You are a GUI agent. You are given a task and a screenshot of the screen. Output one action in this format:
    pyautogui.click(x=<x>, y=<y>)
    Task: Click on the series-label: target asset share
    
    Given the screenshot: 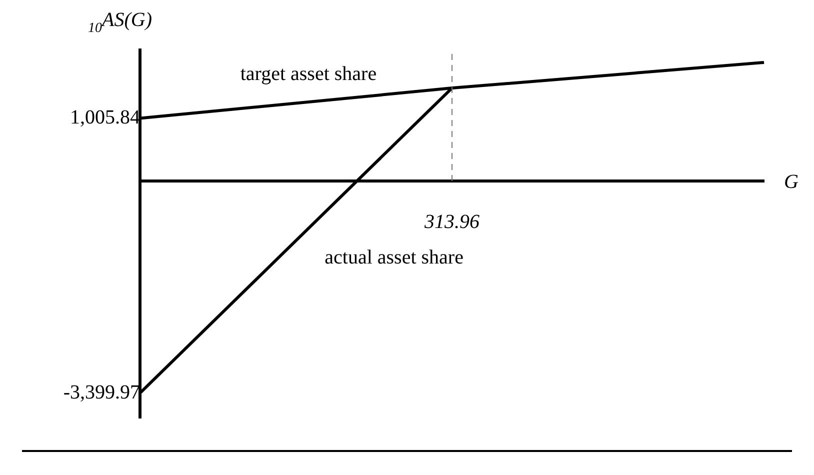 What is the action you would take?
    pyautogui.click(x=308, y=73)
    